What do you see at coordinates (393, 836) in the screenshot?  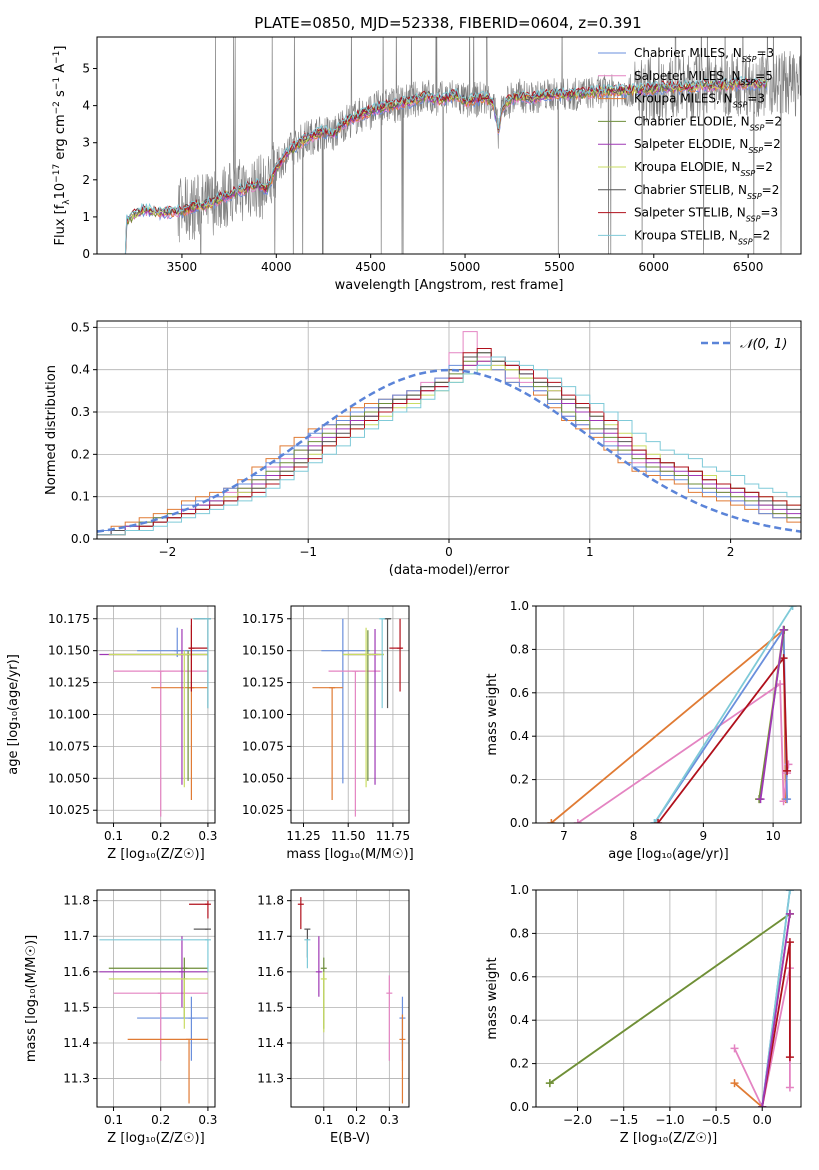 I see `x-tick-label: 11.75` at bounding box center [393, 836].